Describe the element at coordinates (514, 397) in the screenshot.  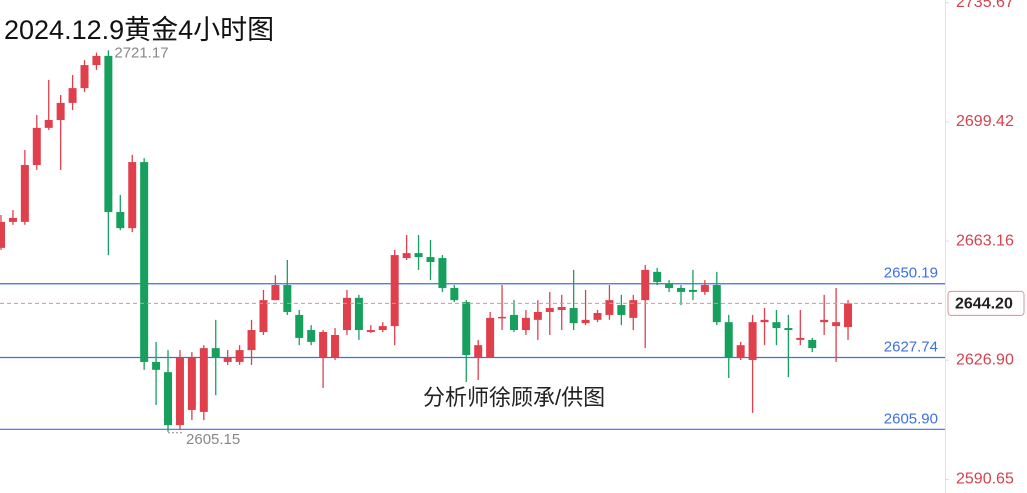
I see `watermark: 分析师徐顾承/供图` at that location.